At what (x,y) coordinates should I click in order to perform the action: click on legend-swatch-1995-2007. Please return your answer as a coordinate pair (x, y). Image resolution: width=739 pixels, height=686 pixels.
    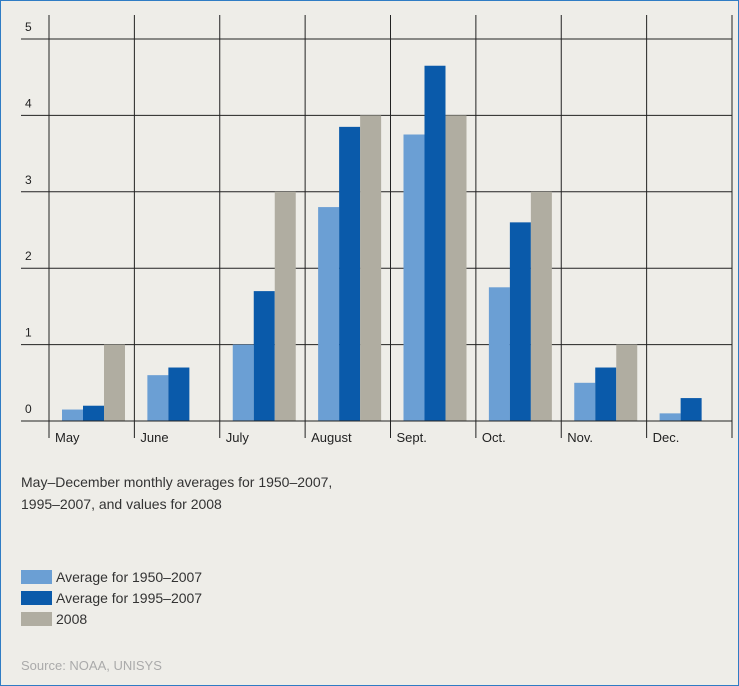
    Looking at the image, I should click on (36, 597).